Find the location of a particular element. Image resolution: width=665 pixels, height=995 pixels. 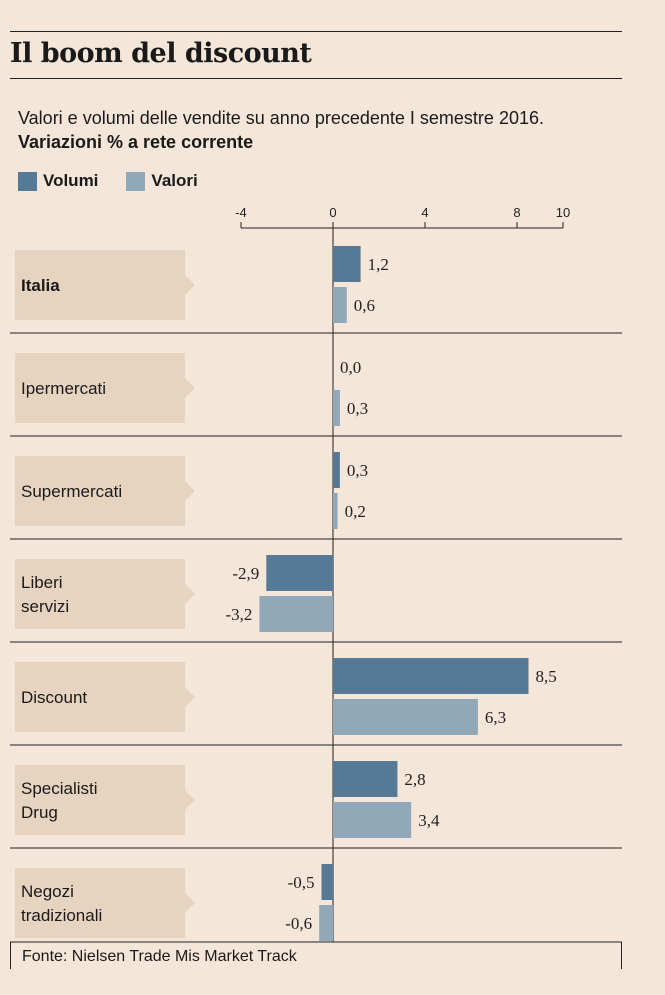

category-label: Liberi is located at coordinates (42, 582).